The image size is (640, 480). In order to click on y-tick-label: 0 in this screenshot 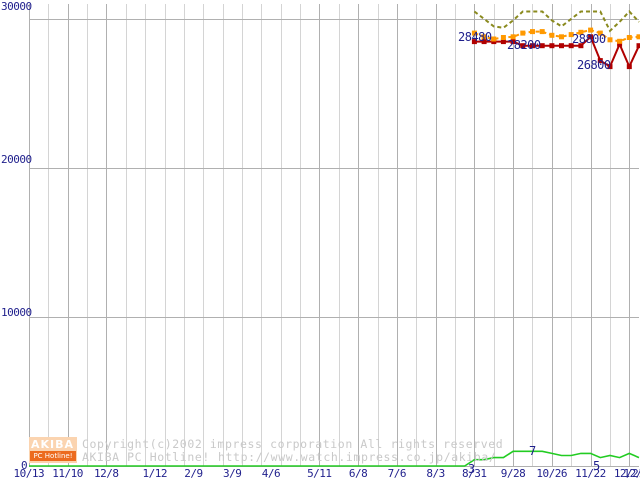, I will do `click(24, 465)`.